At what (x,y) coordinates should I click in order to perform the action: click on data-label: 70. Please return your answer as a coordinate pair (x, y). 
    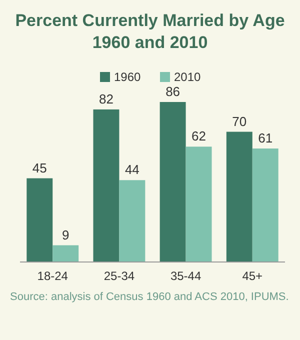
    Looking at the image, I should click on (239, 121).